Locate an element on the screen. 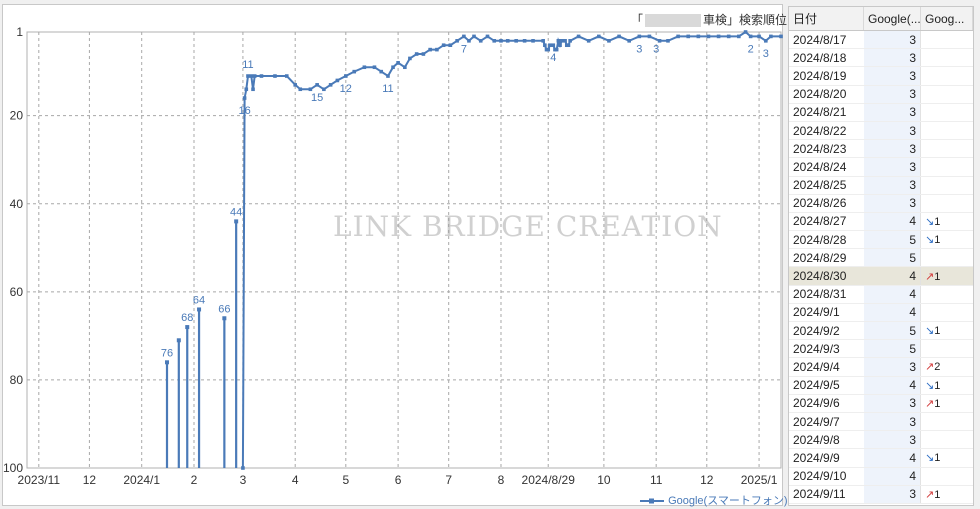 The width and height of the screenshot is (980, 509). cell-date: 2024/9/1 is located at coordinates (826, 313).